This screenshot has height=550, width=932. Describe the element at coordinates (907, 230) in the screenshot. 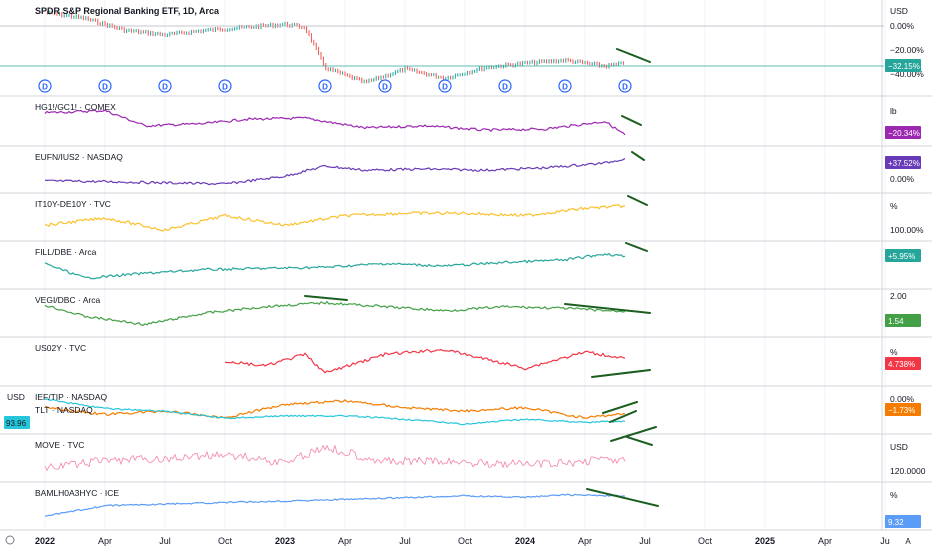

I see `price-axis-label: 100.00%` at that location.